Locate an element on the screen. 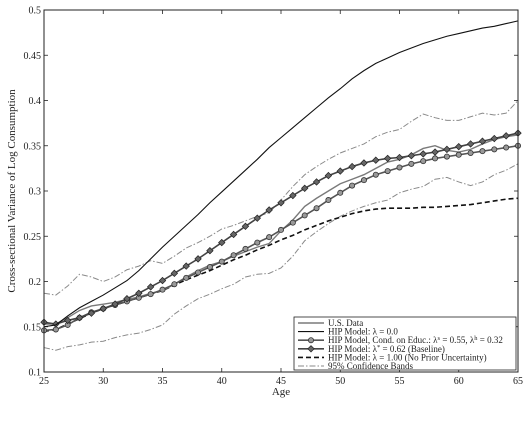  x-tick-label: 30 is located at coordinates (103, 381).